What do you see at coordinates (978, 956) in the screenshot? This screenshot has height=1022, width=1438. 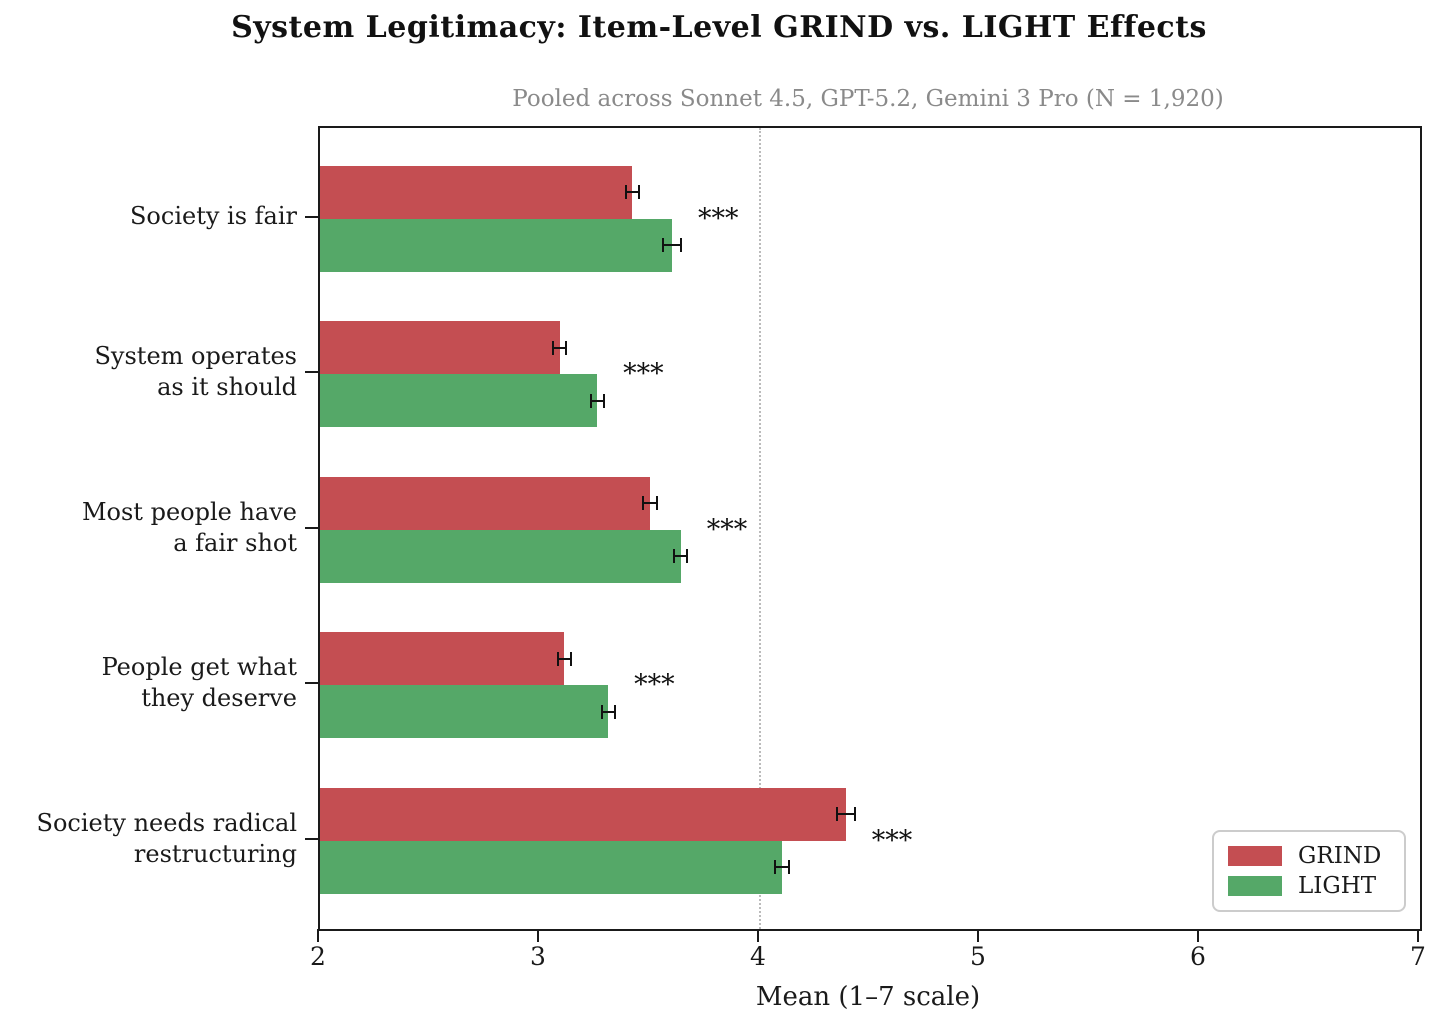 I see `x-tick-label-5: 5` at bounding box center [978, 956].